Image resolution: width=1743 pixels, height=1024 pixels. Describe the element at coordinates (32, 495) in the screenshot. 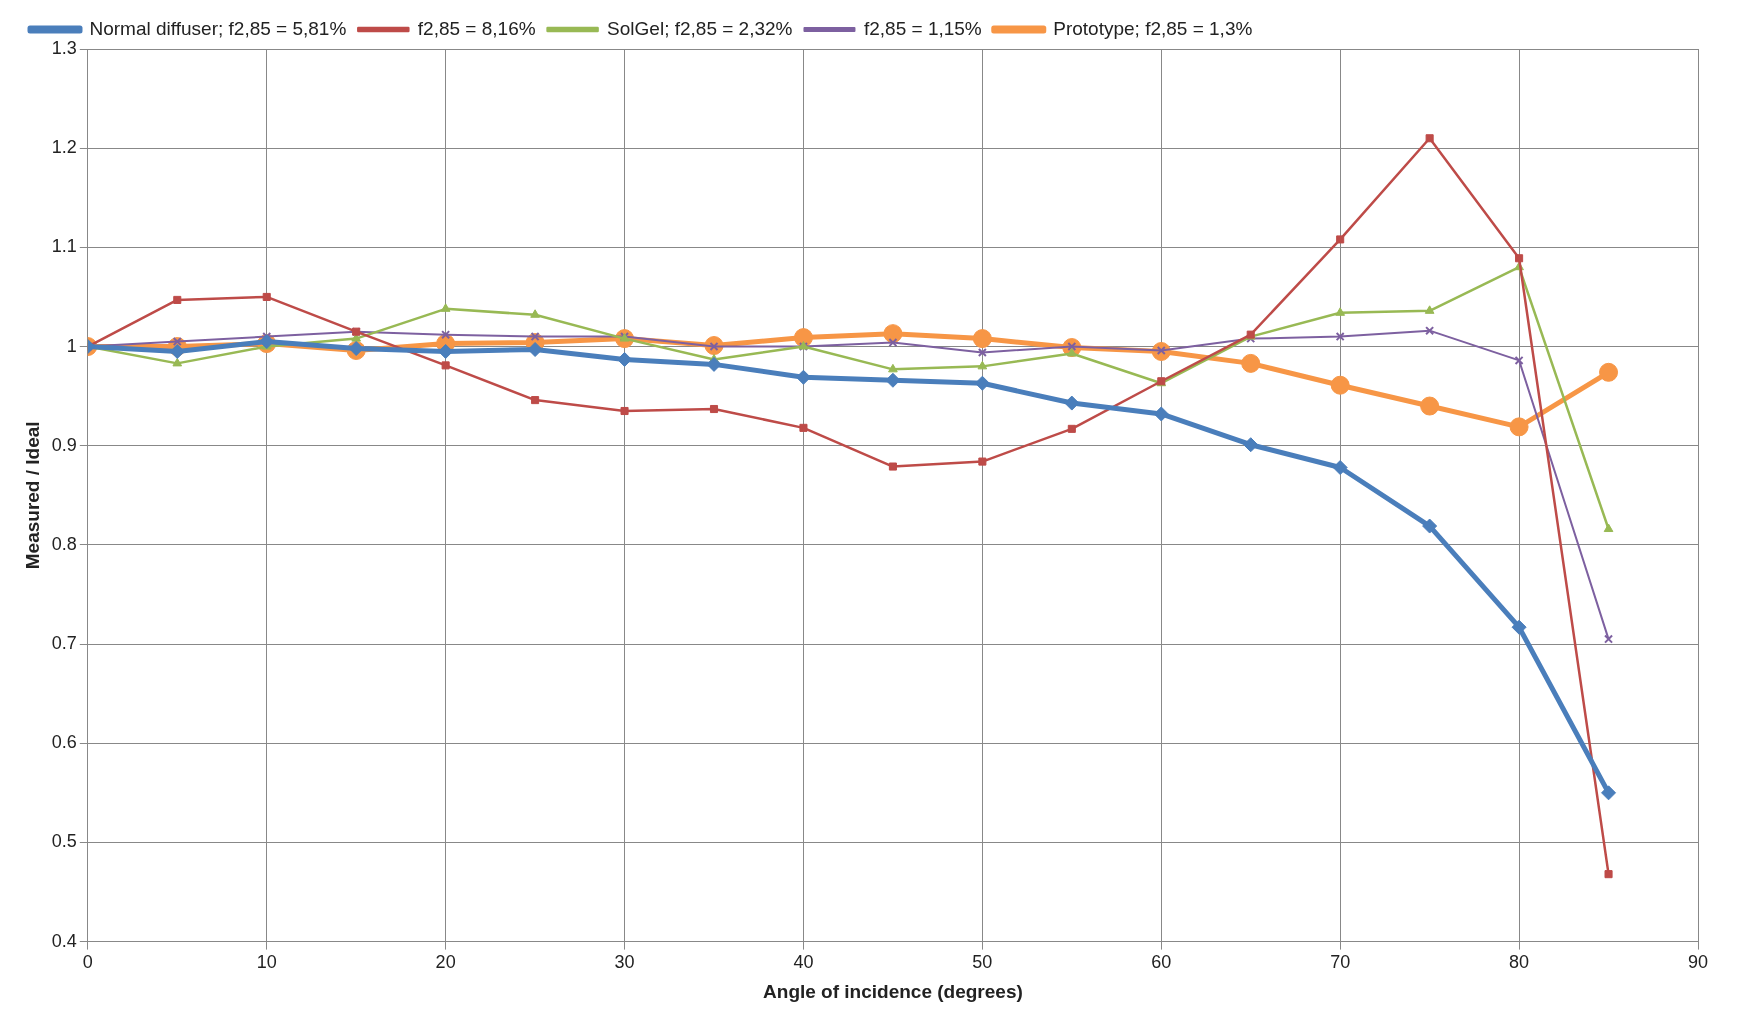

I see `y-axis-title: Measured / Ideal` at that location.